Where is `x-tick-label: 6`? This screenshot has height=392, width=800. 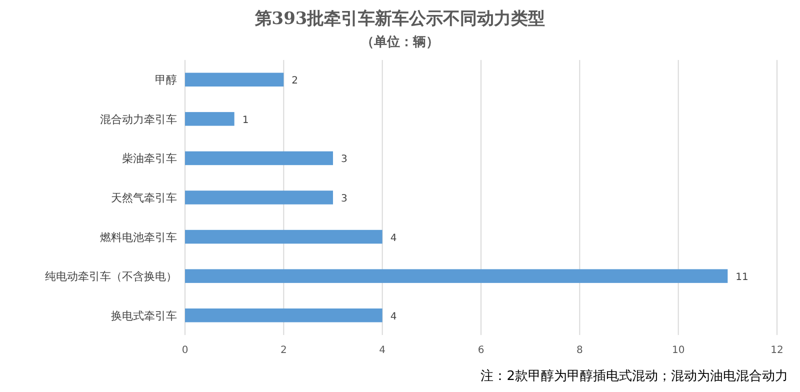
x-tick-label: 6 is located at coordinates (481, 350).